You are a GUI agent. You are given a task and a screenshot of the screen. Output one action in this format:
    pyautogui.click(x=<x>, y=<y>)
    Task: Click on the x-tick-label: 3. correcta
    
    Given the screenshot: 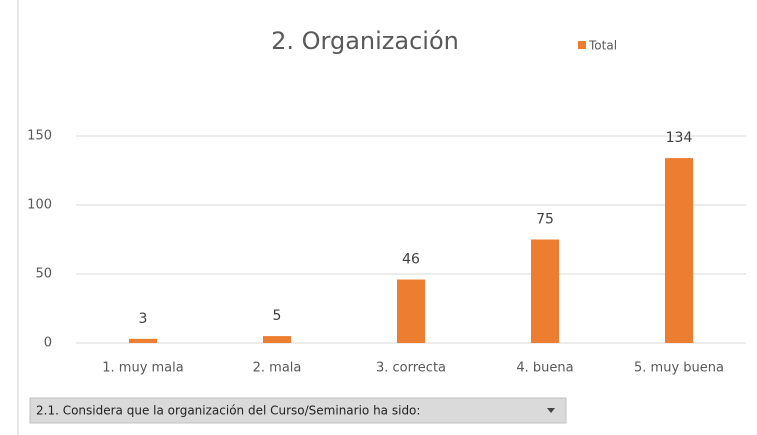 What is the action you would take?
    pyautogui.click(x=411, y=368)
    